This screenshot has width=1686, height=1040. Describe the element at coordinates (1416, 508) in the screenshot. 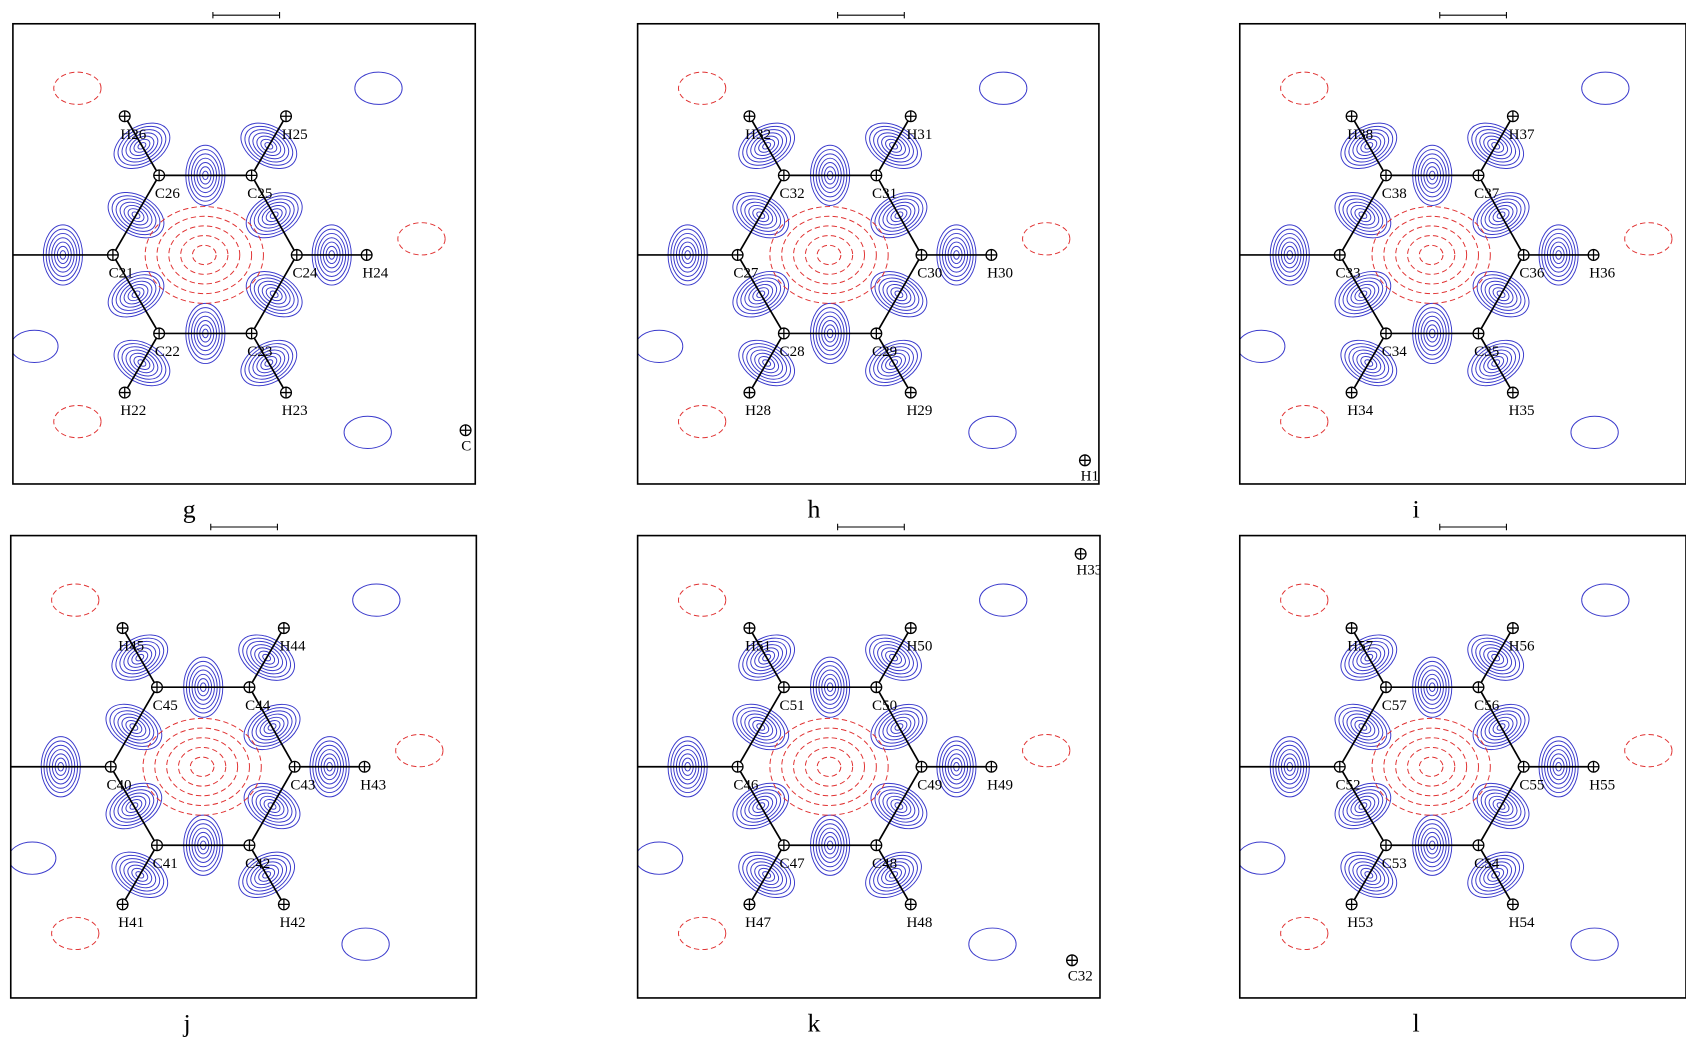

I see `panel-label: i` at that location.